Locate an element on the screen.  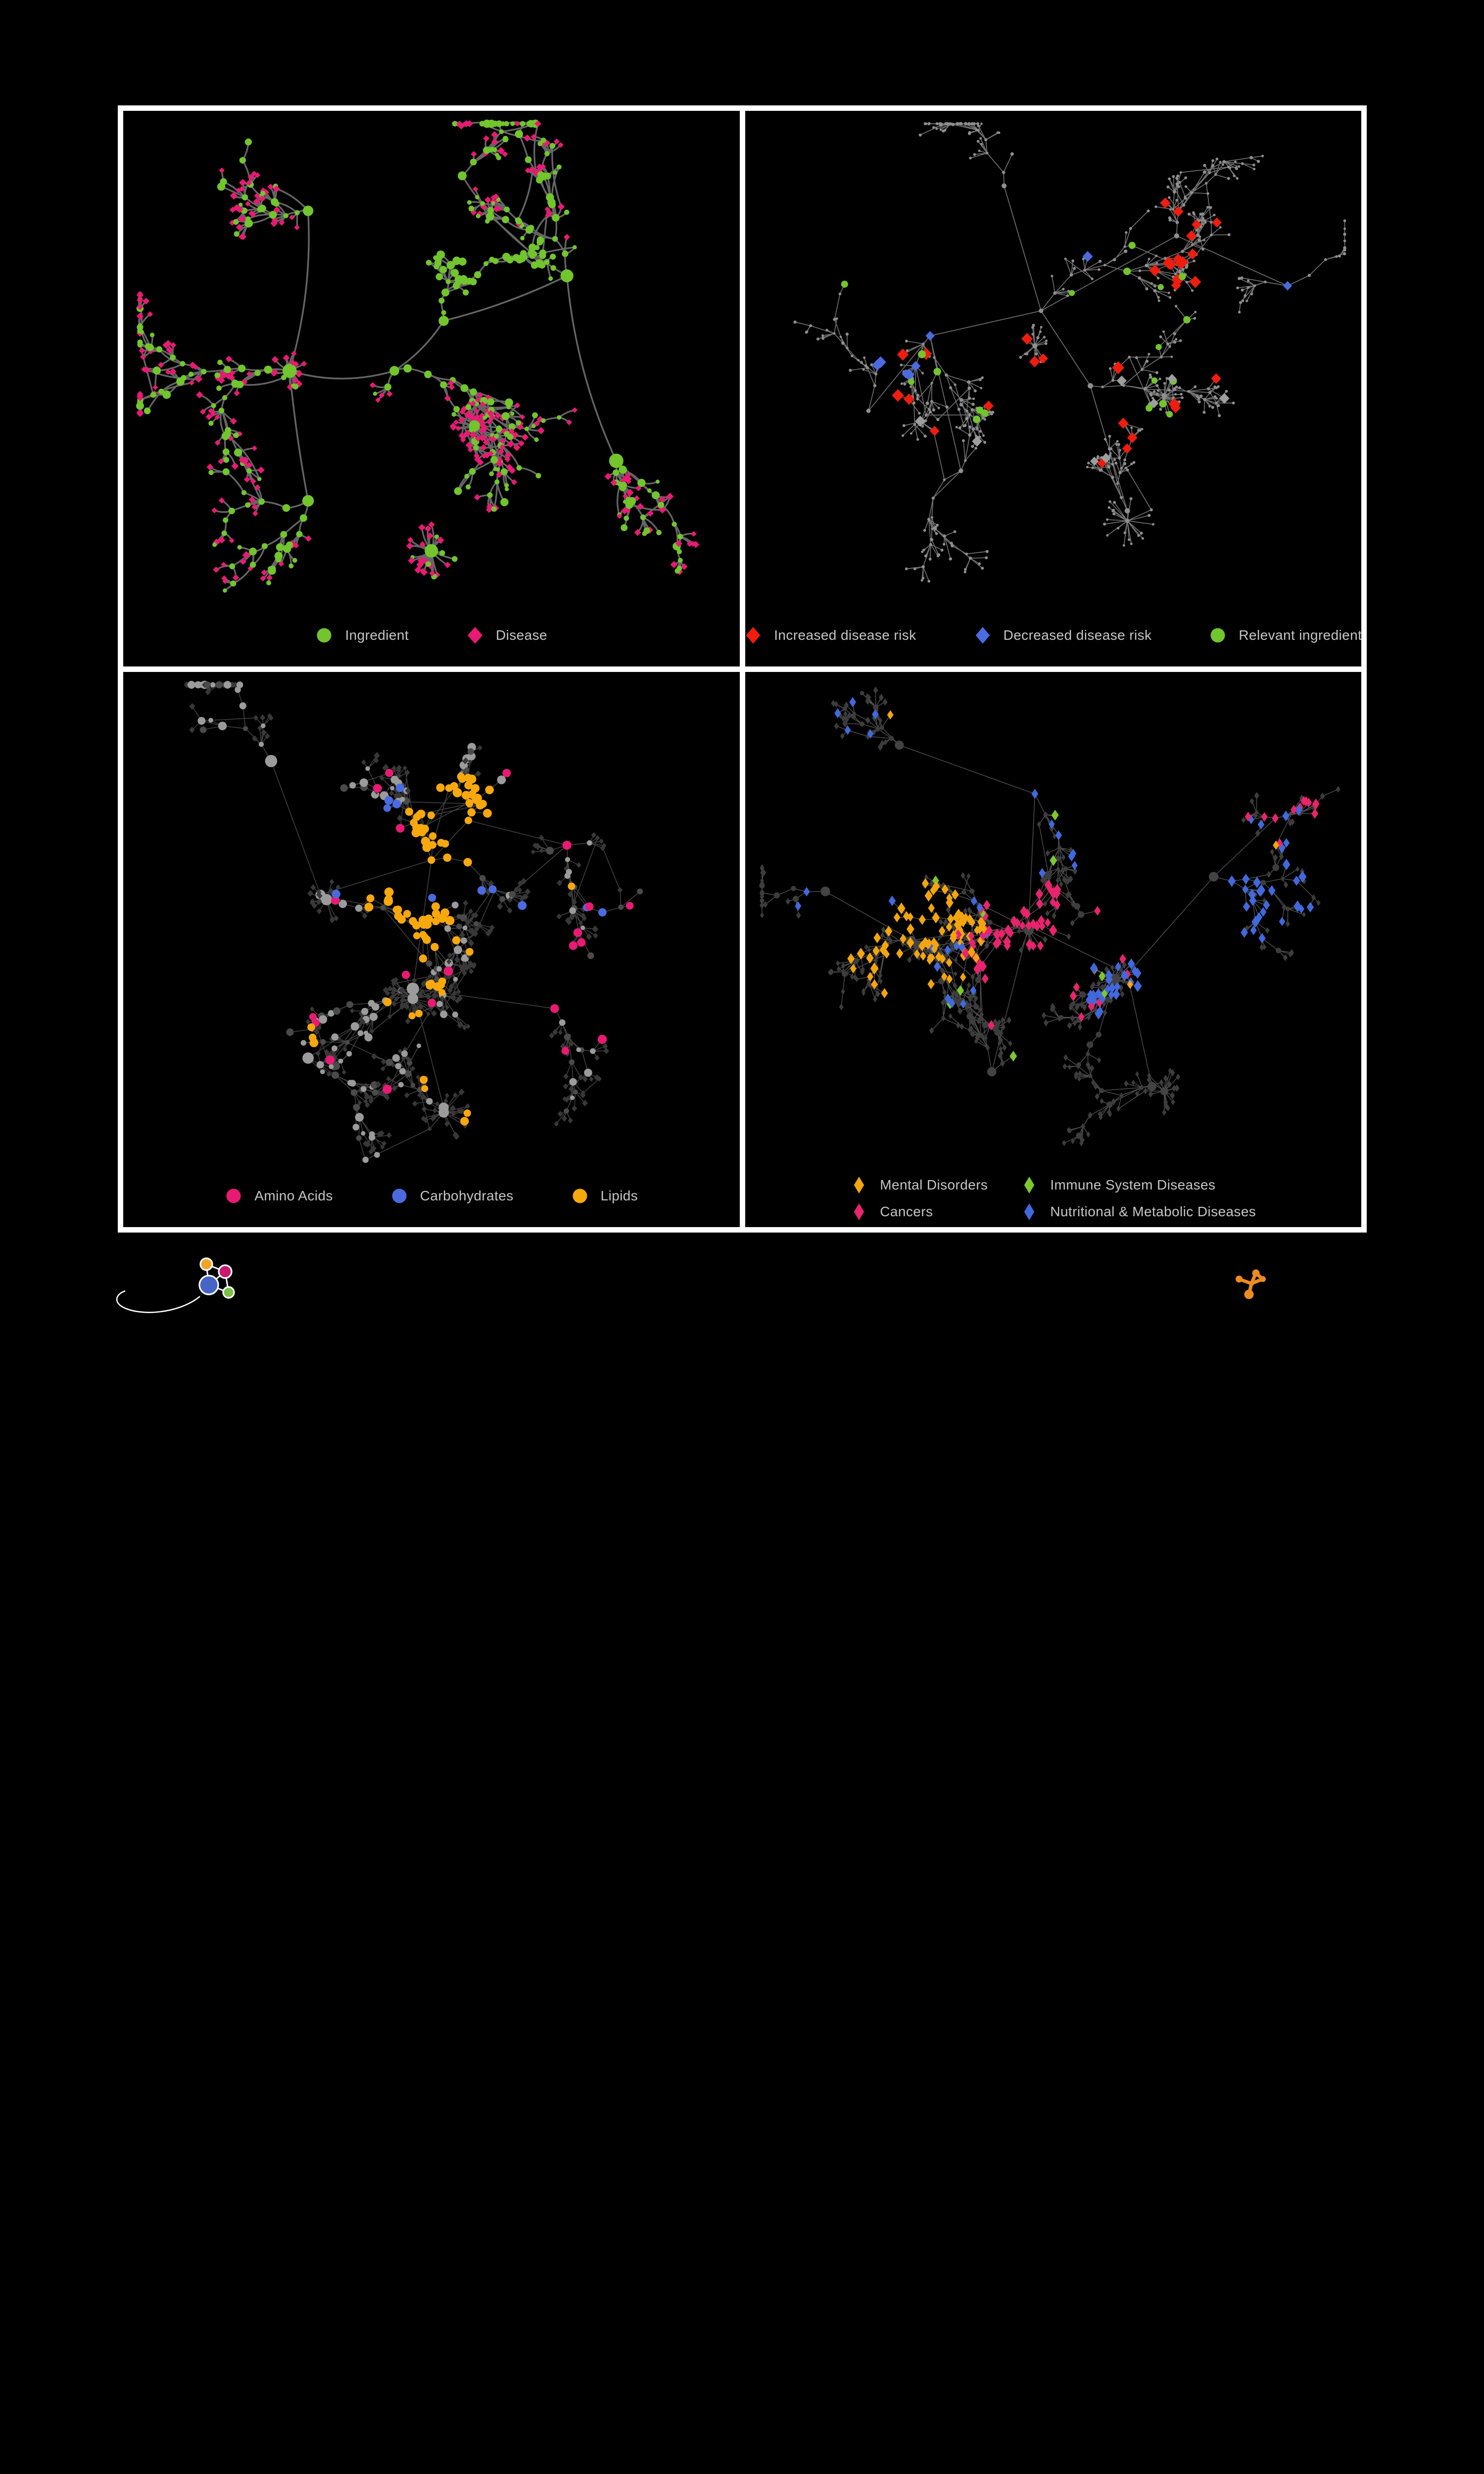
legend-item-cancers: Cancers is located at coordinates (919, 1212).